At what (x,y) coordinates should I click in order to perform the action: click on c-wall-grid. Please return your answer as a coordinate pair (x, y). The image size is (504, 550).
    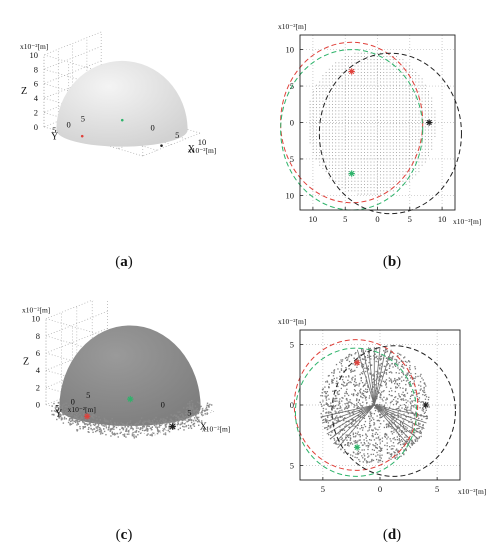
    Looking at the image, I should click on (76, 306).